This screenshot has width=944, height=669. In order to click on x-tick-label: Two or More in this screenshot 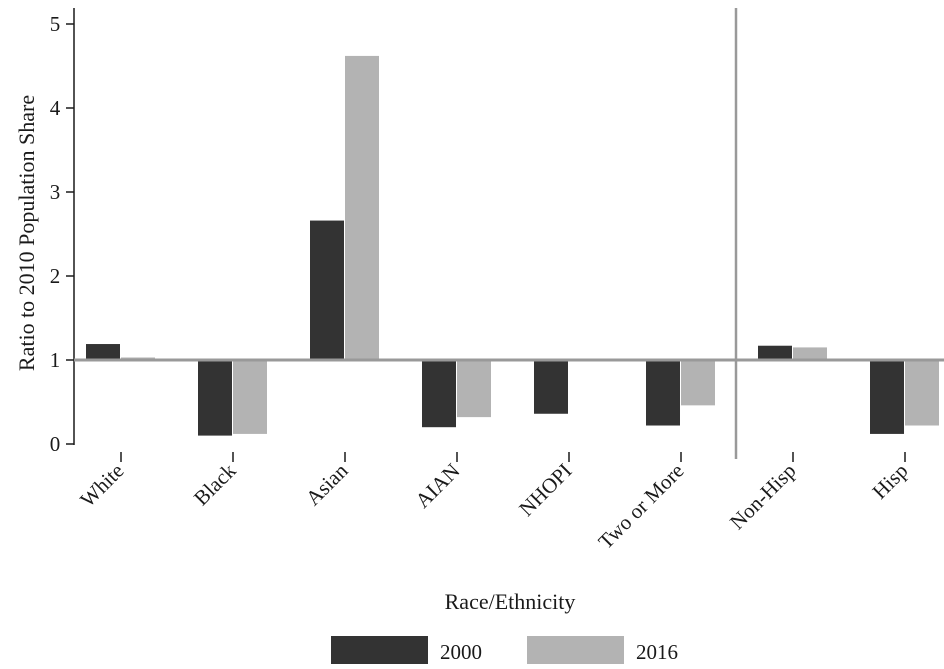, I will do `click(640, 506)`.